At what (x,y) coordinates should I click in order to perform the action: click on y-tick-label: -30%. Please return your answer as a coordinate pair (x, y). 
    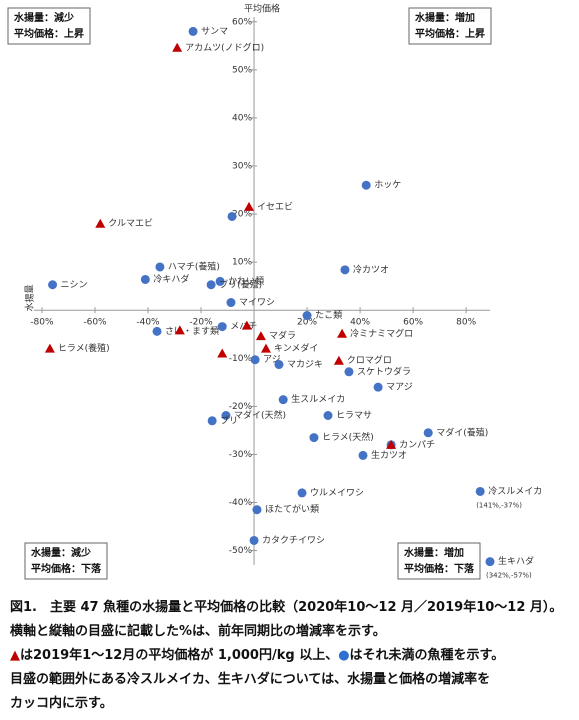
    Looking at the image, I should click on (241, 455).